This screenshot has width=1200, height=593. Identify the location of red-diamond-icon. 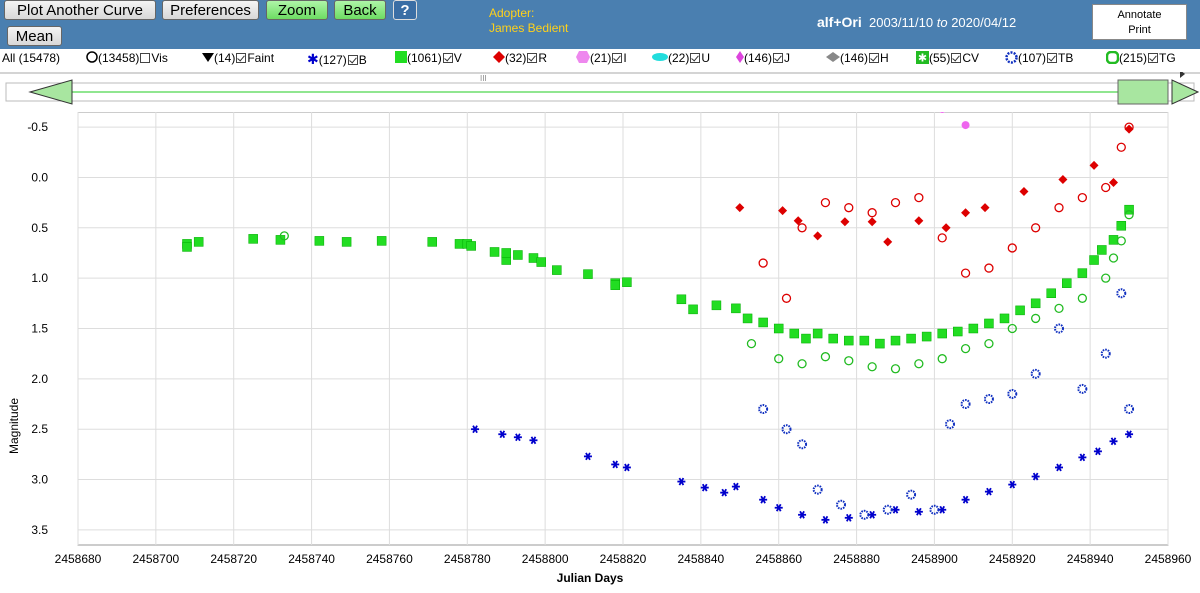
(499, 57).